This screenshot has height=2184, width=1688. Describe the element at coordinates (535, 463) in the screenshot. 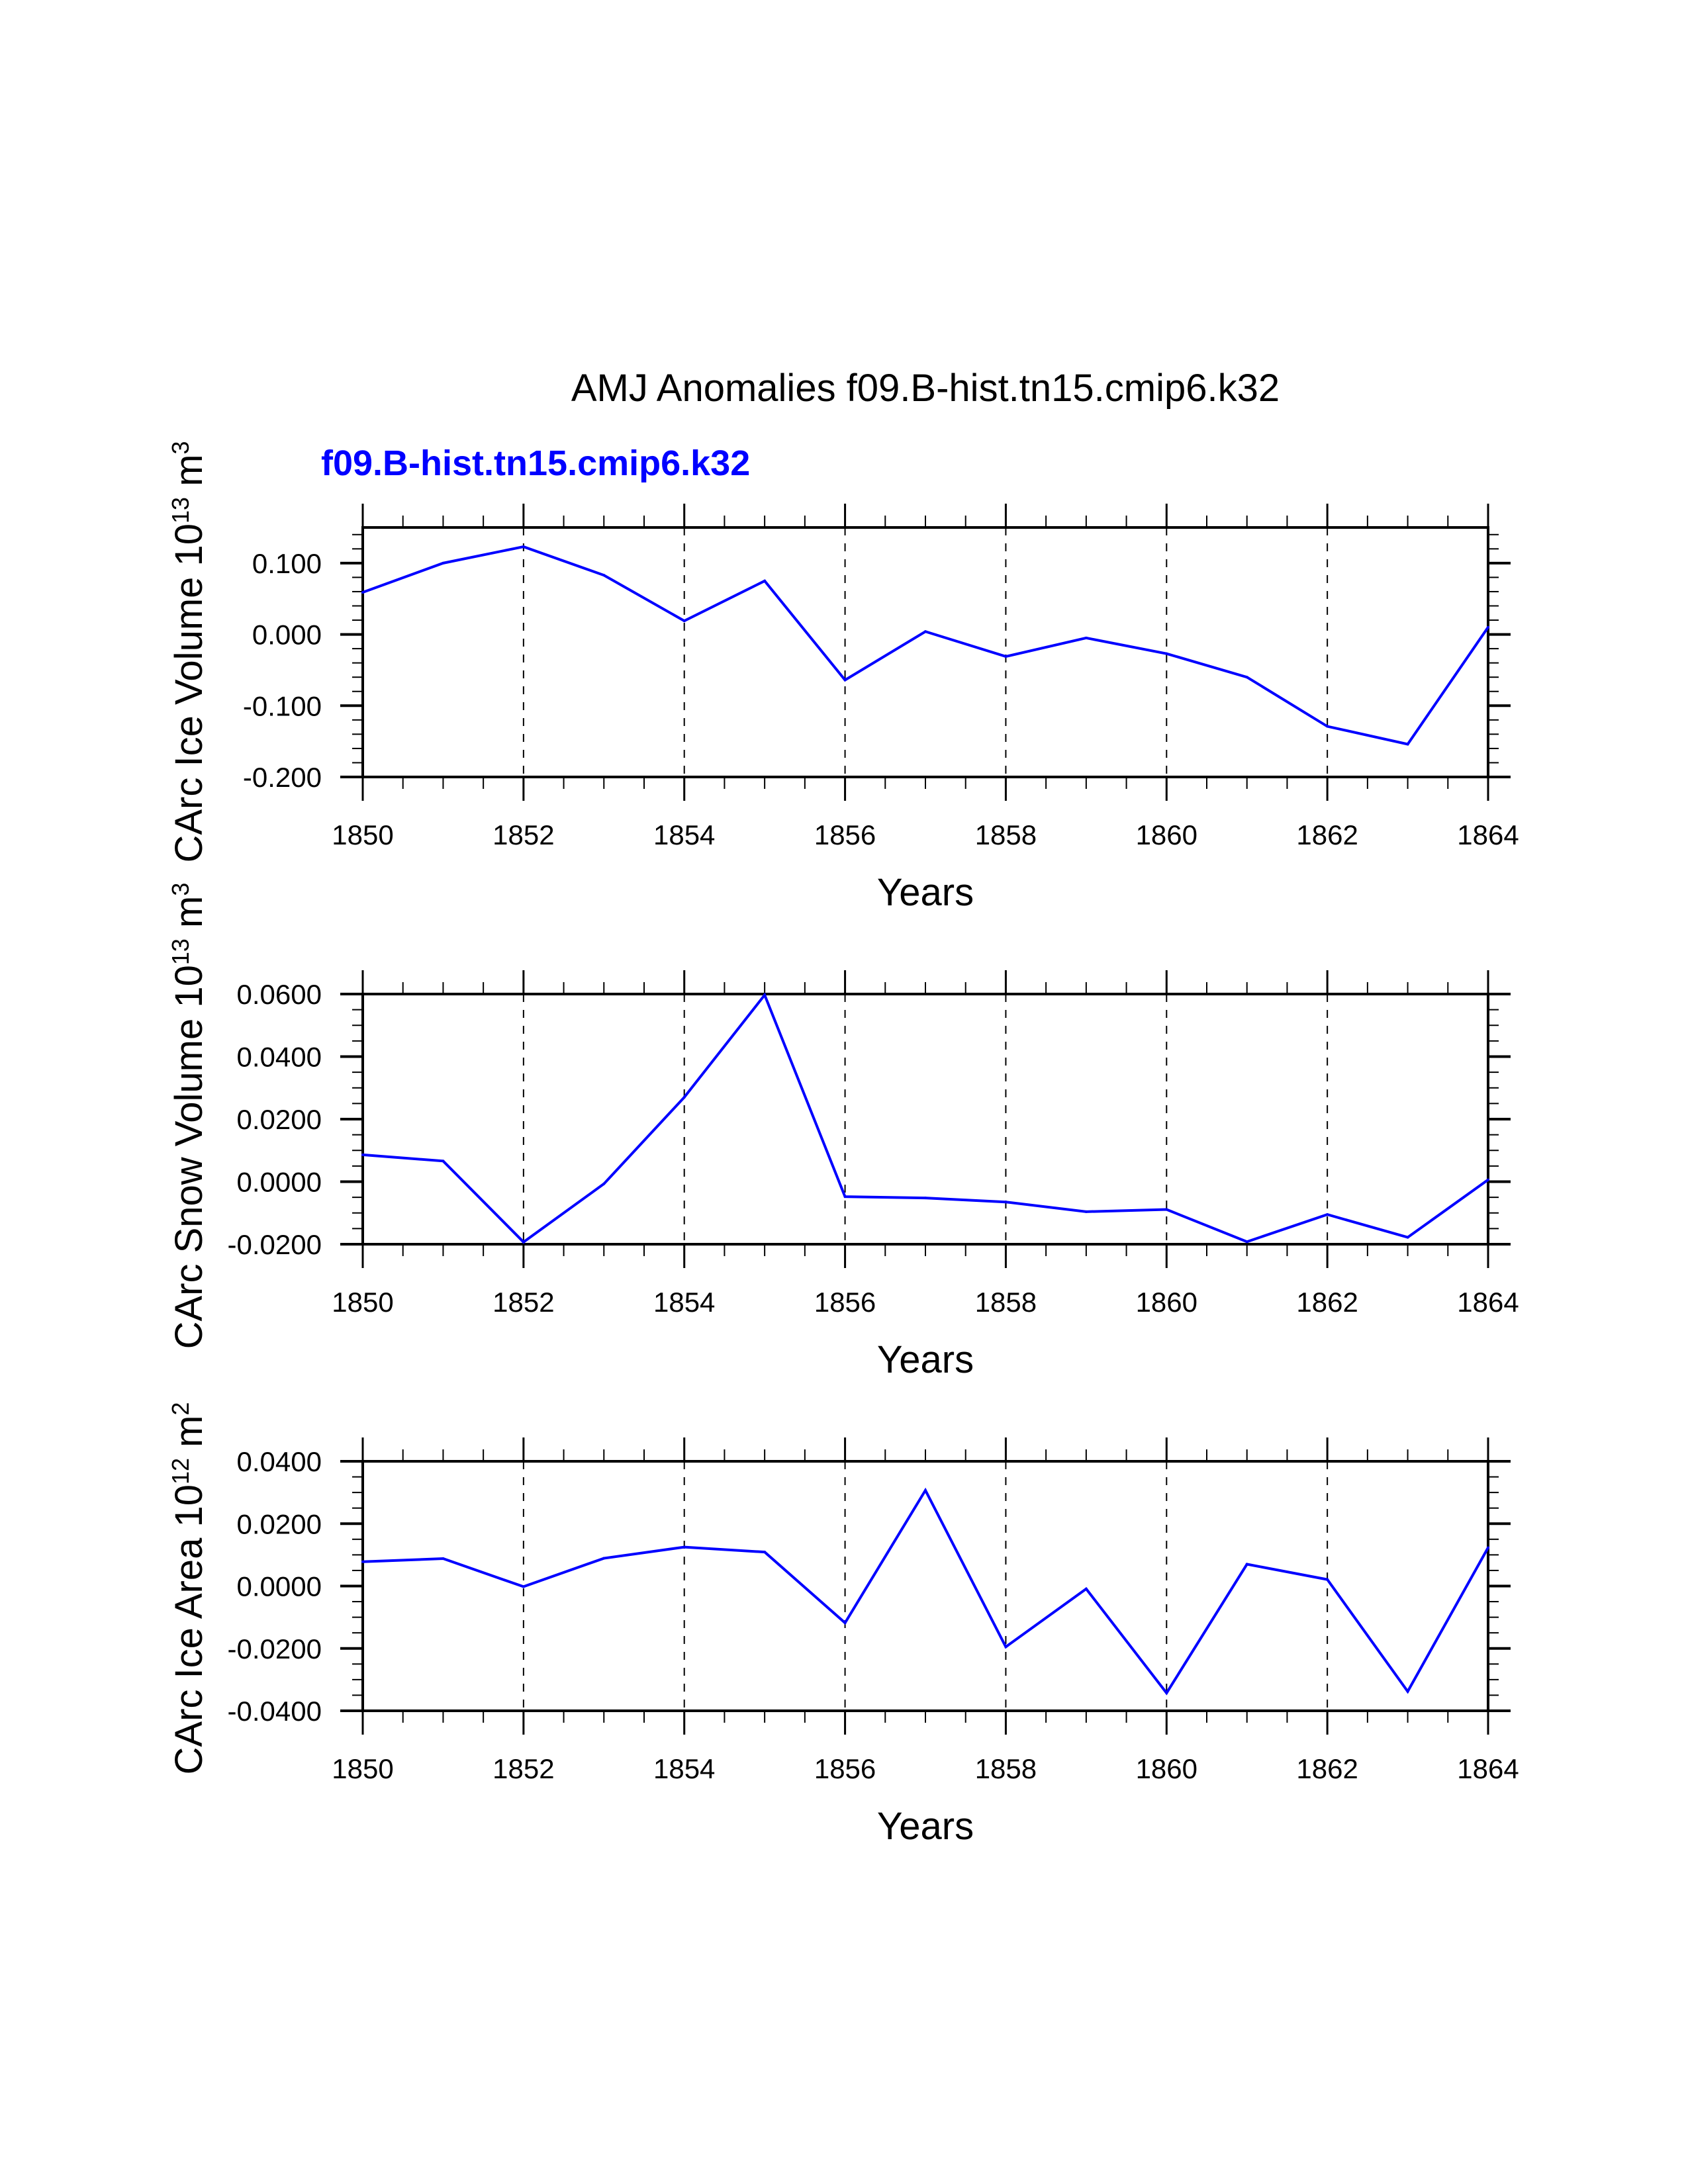

I see `figure-subtitle: f09.B-hist.tn15.cmip6.k32` at that location.